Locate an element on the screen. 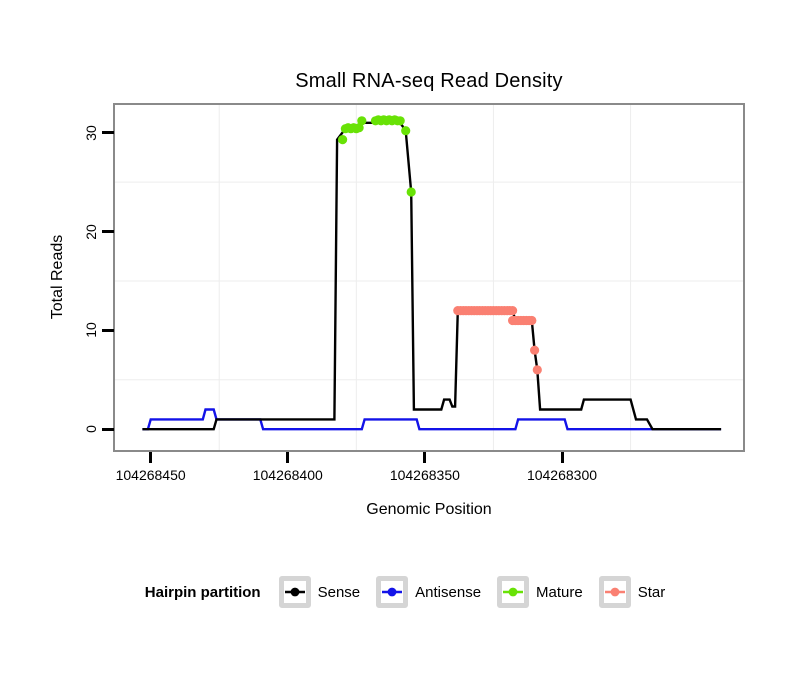 The width and height of the screenshot is (810, 690). x-tick-label: 104268450 is located at coordinates (150, 475).